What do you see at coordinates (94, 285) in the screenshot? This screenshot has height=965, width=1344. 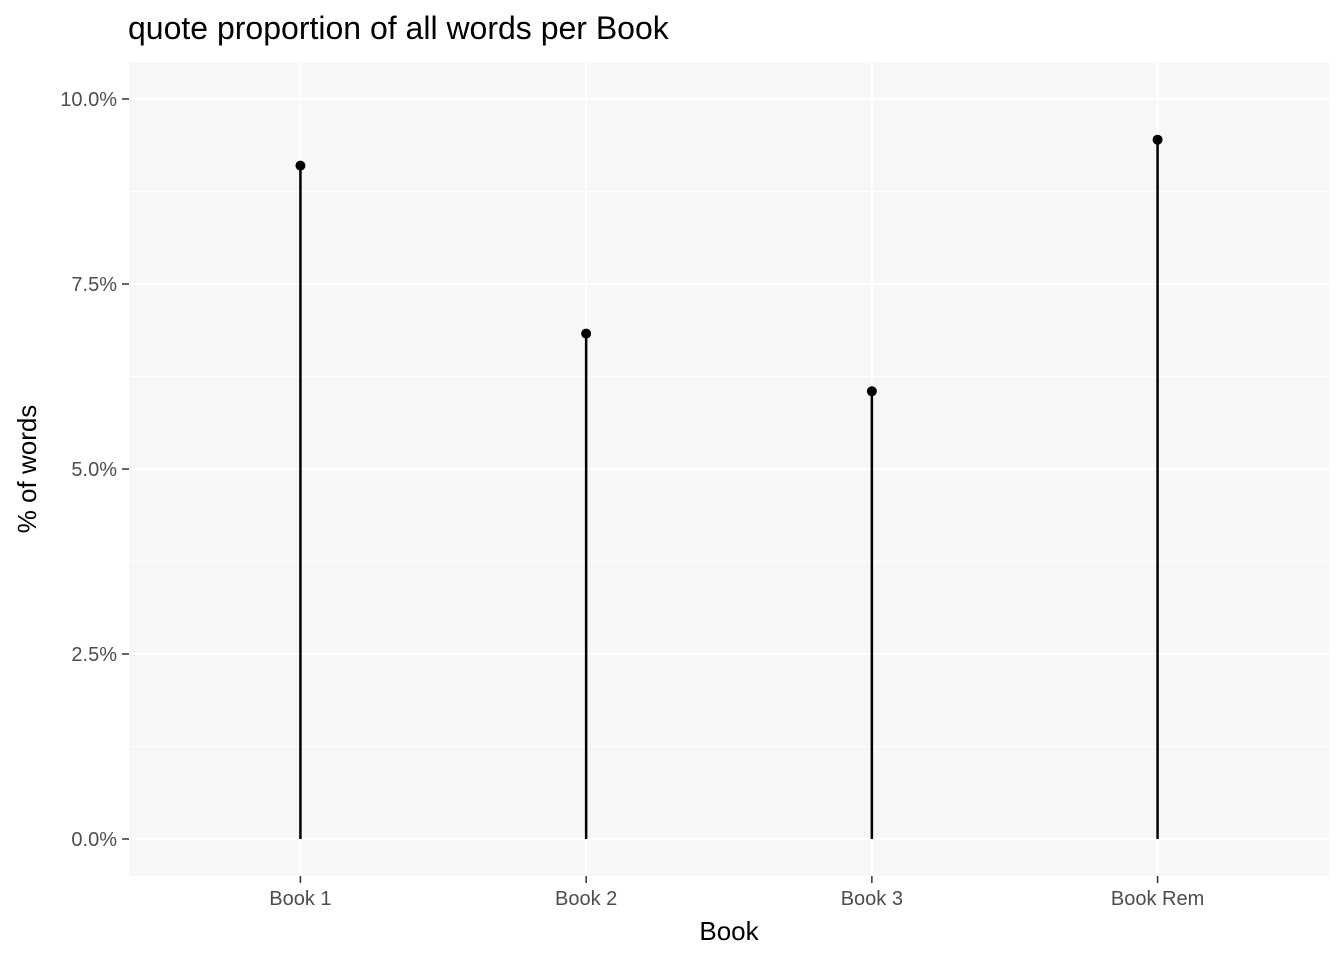 I see `y-tick-label: 7.5%` at bounding box center [94, 285].